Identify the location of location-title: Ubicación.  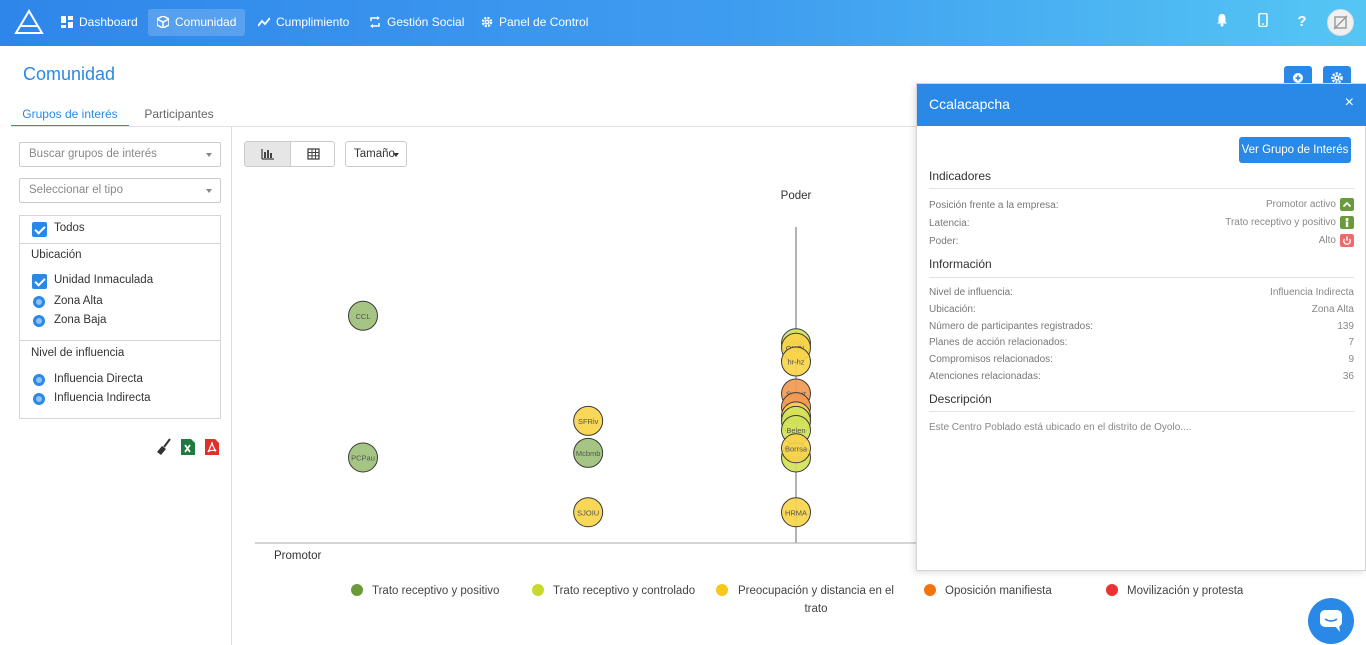
(56, 255).